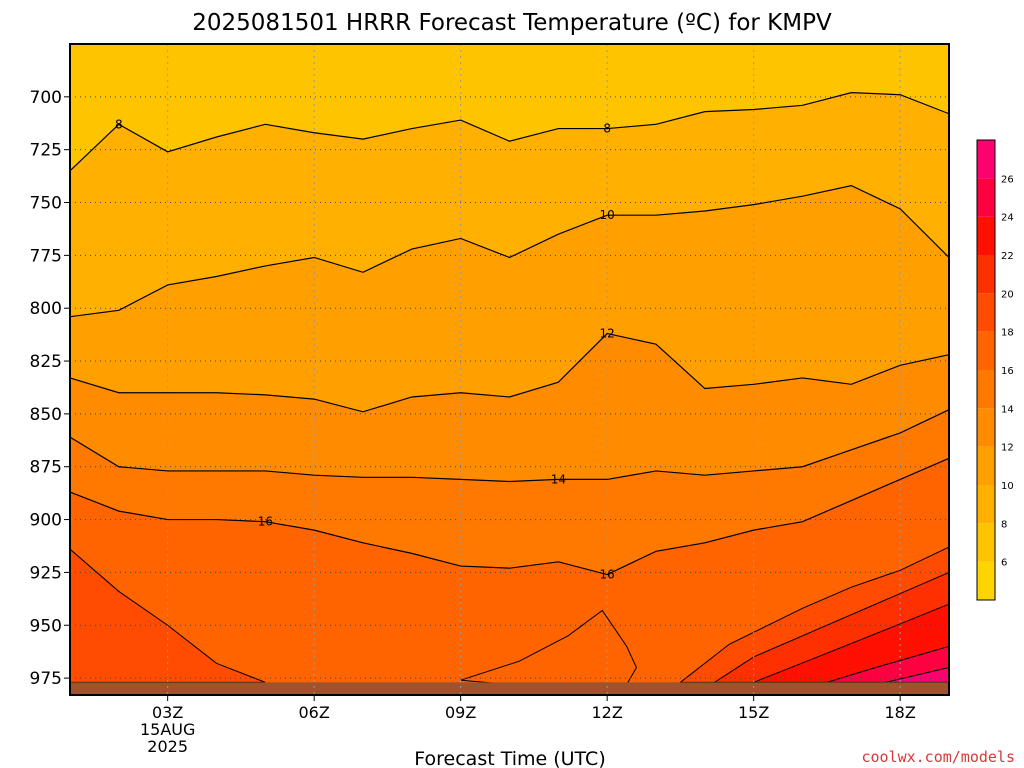 The height and width of the screenshot is (768, 1024). What do you see at coordinates (167, 729) in the screenshot?
I see `x-date-label: 15AUG` at bounding box center [167, 729].